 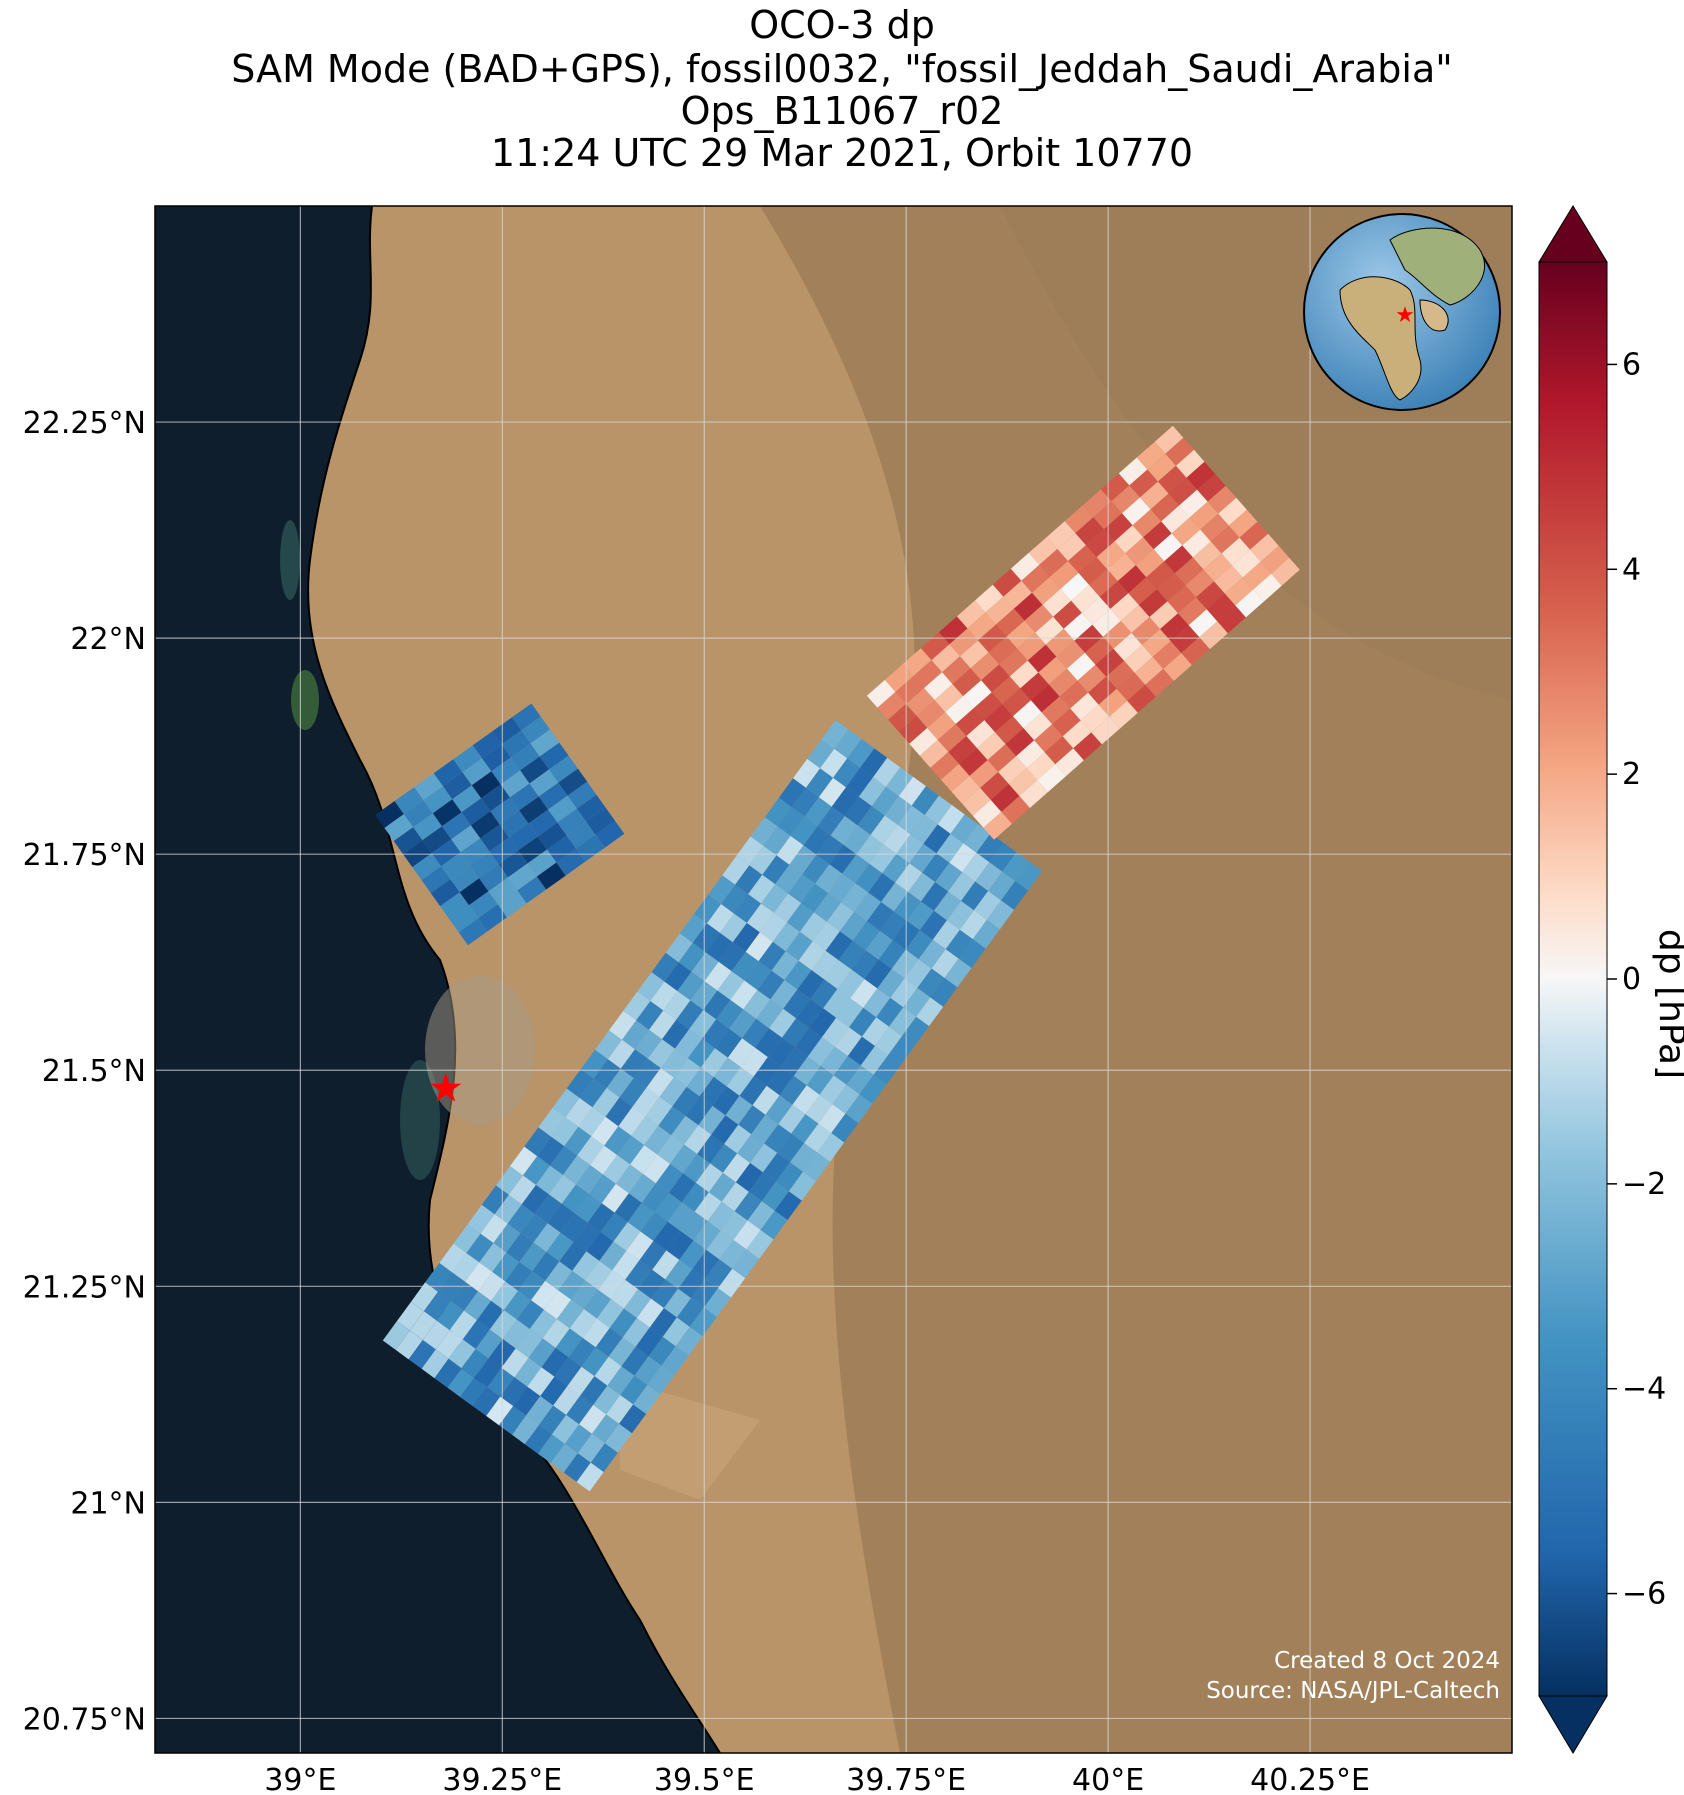 I want to click on city-area, so click(x=480, y=1050).